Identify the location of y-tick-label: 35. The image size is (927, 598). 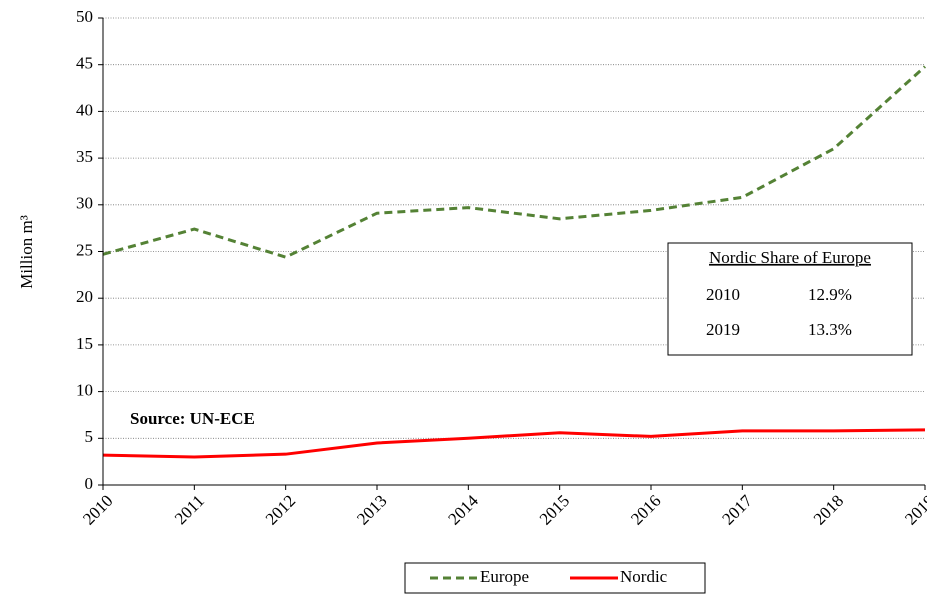
(84, 156).